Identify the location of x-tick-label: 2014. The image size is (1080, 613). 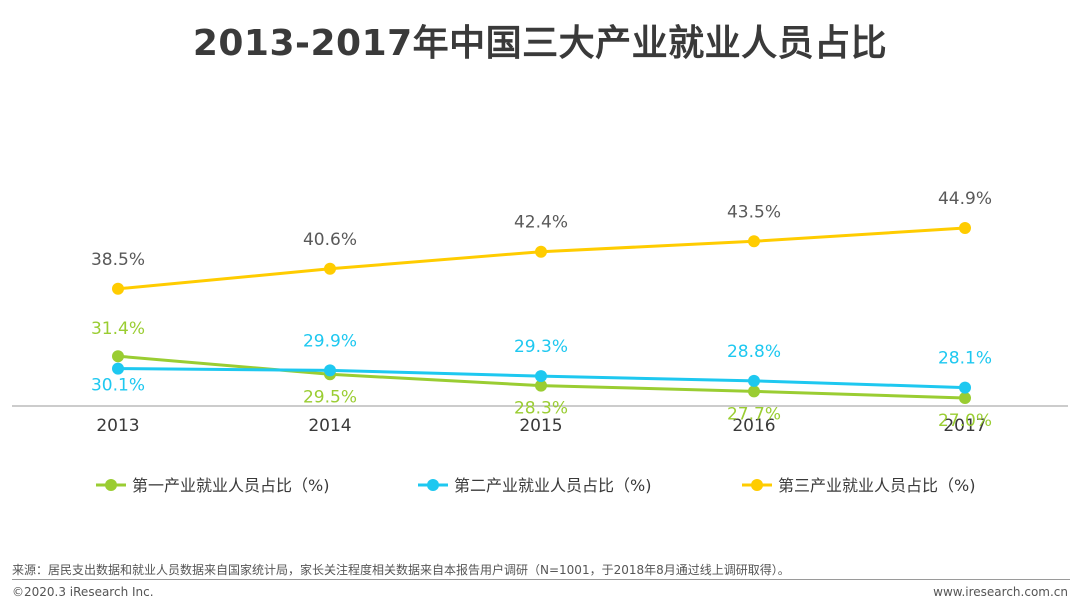
(329, 426).